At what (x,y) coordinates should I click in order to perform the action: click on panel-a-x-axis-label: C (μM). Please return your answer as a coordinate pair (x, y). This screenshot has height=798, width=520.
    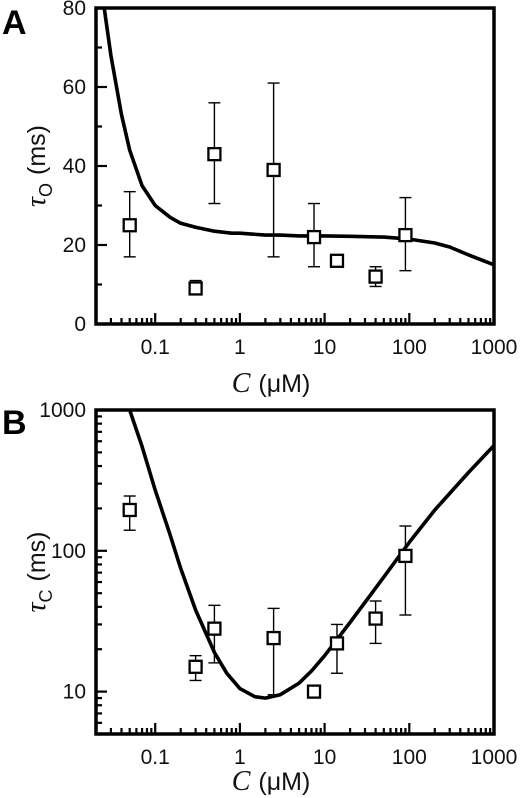
    Looking at the image, I should click on (271, 383).